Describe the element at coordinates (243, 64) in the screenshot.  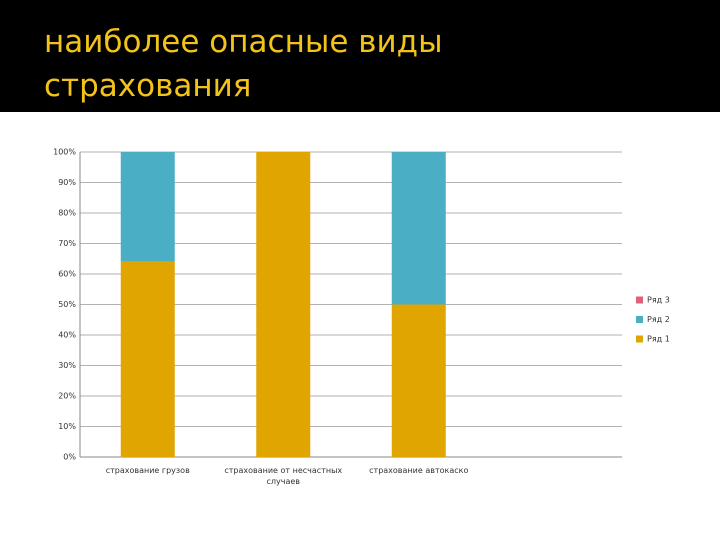
I see `slide-title: наиболее опасные виды страхования` at that location.